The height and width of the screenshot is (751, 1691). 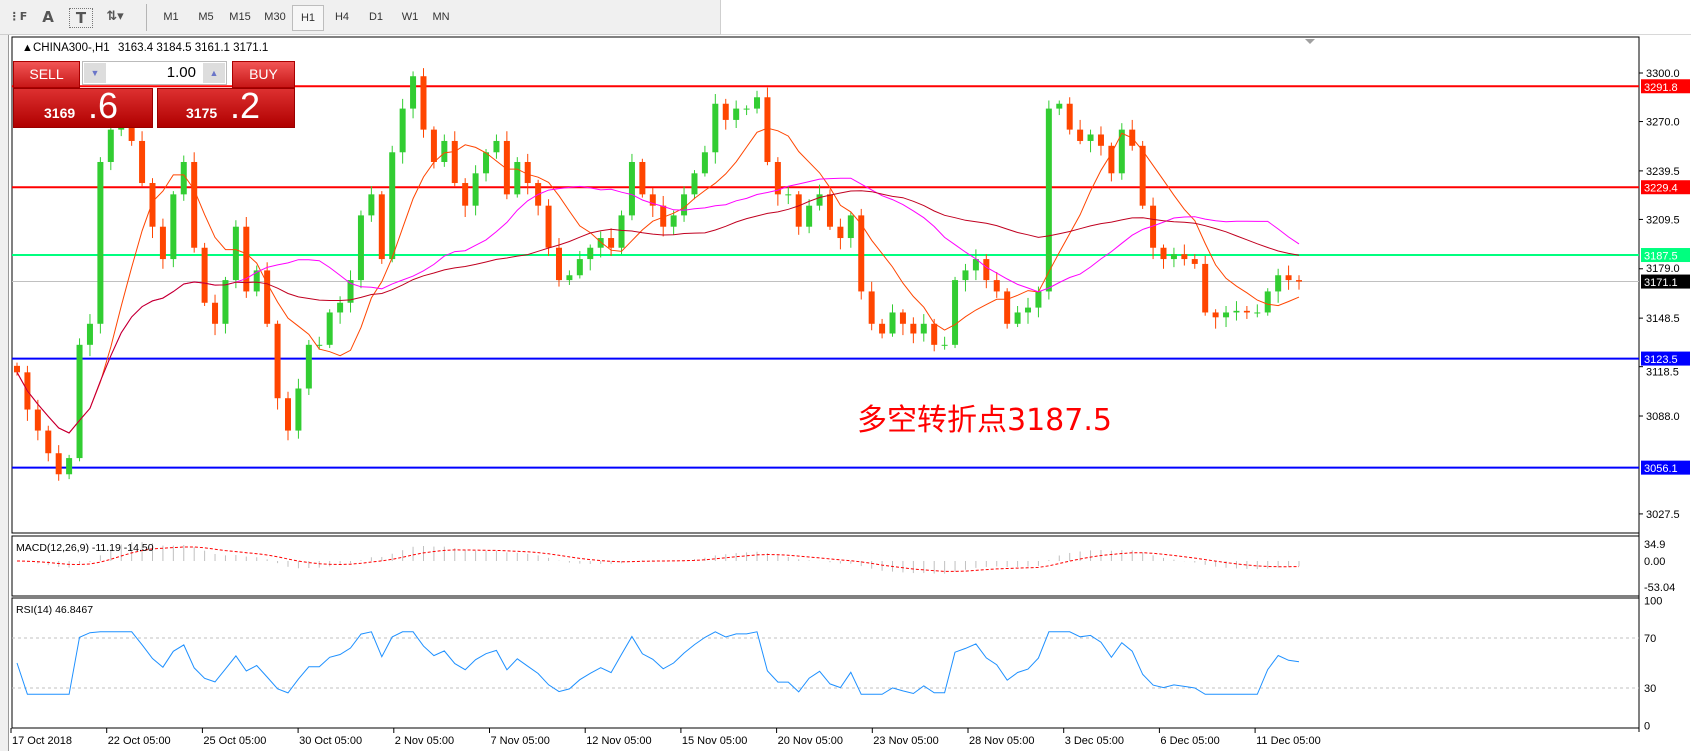 What do you see at coordinates (376, 17) in the screenshot?
I see `timeframe-d1: D1` at bounding box center [376, 17].